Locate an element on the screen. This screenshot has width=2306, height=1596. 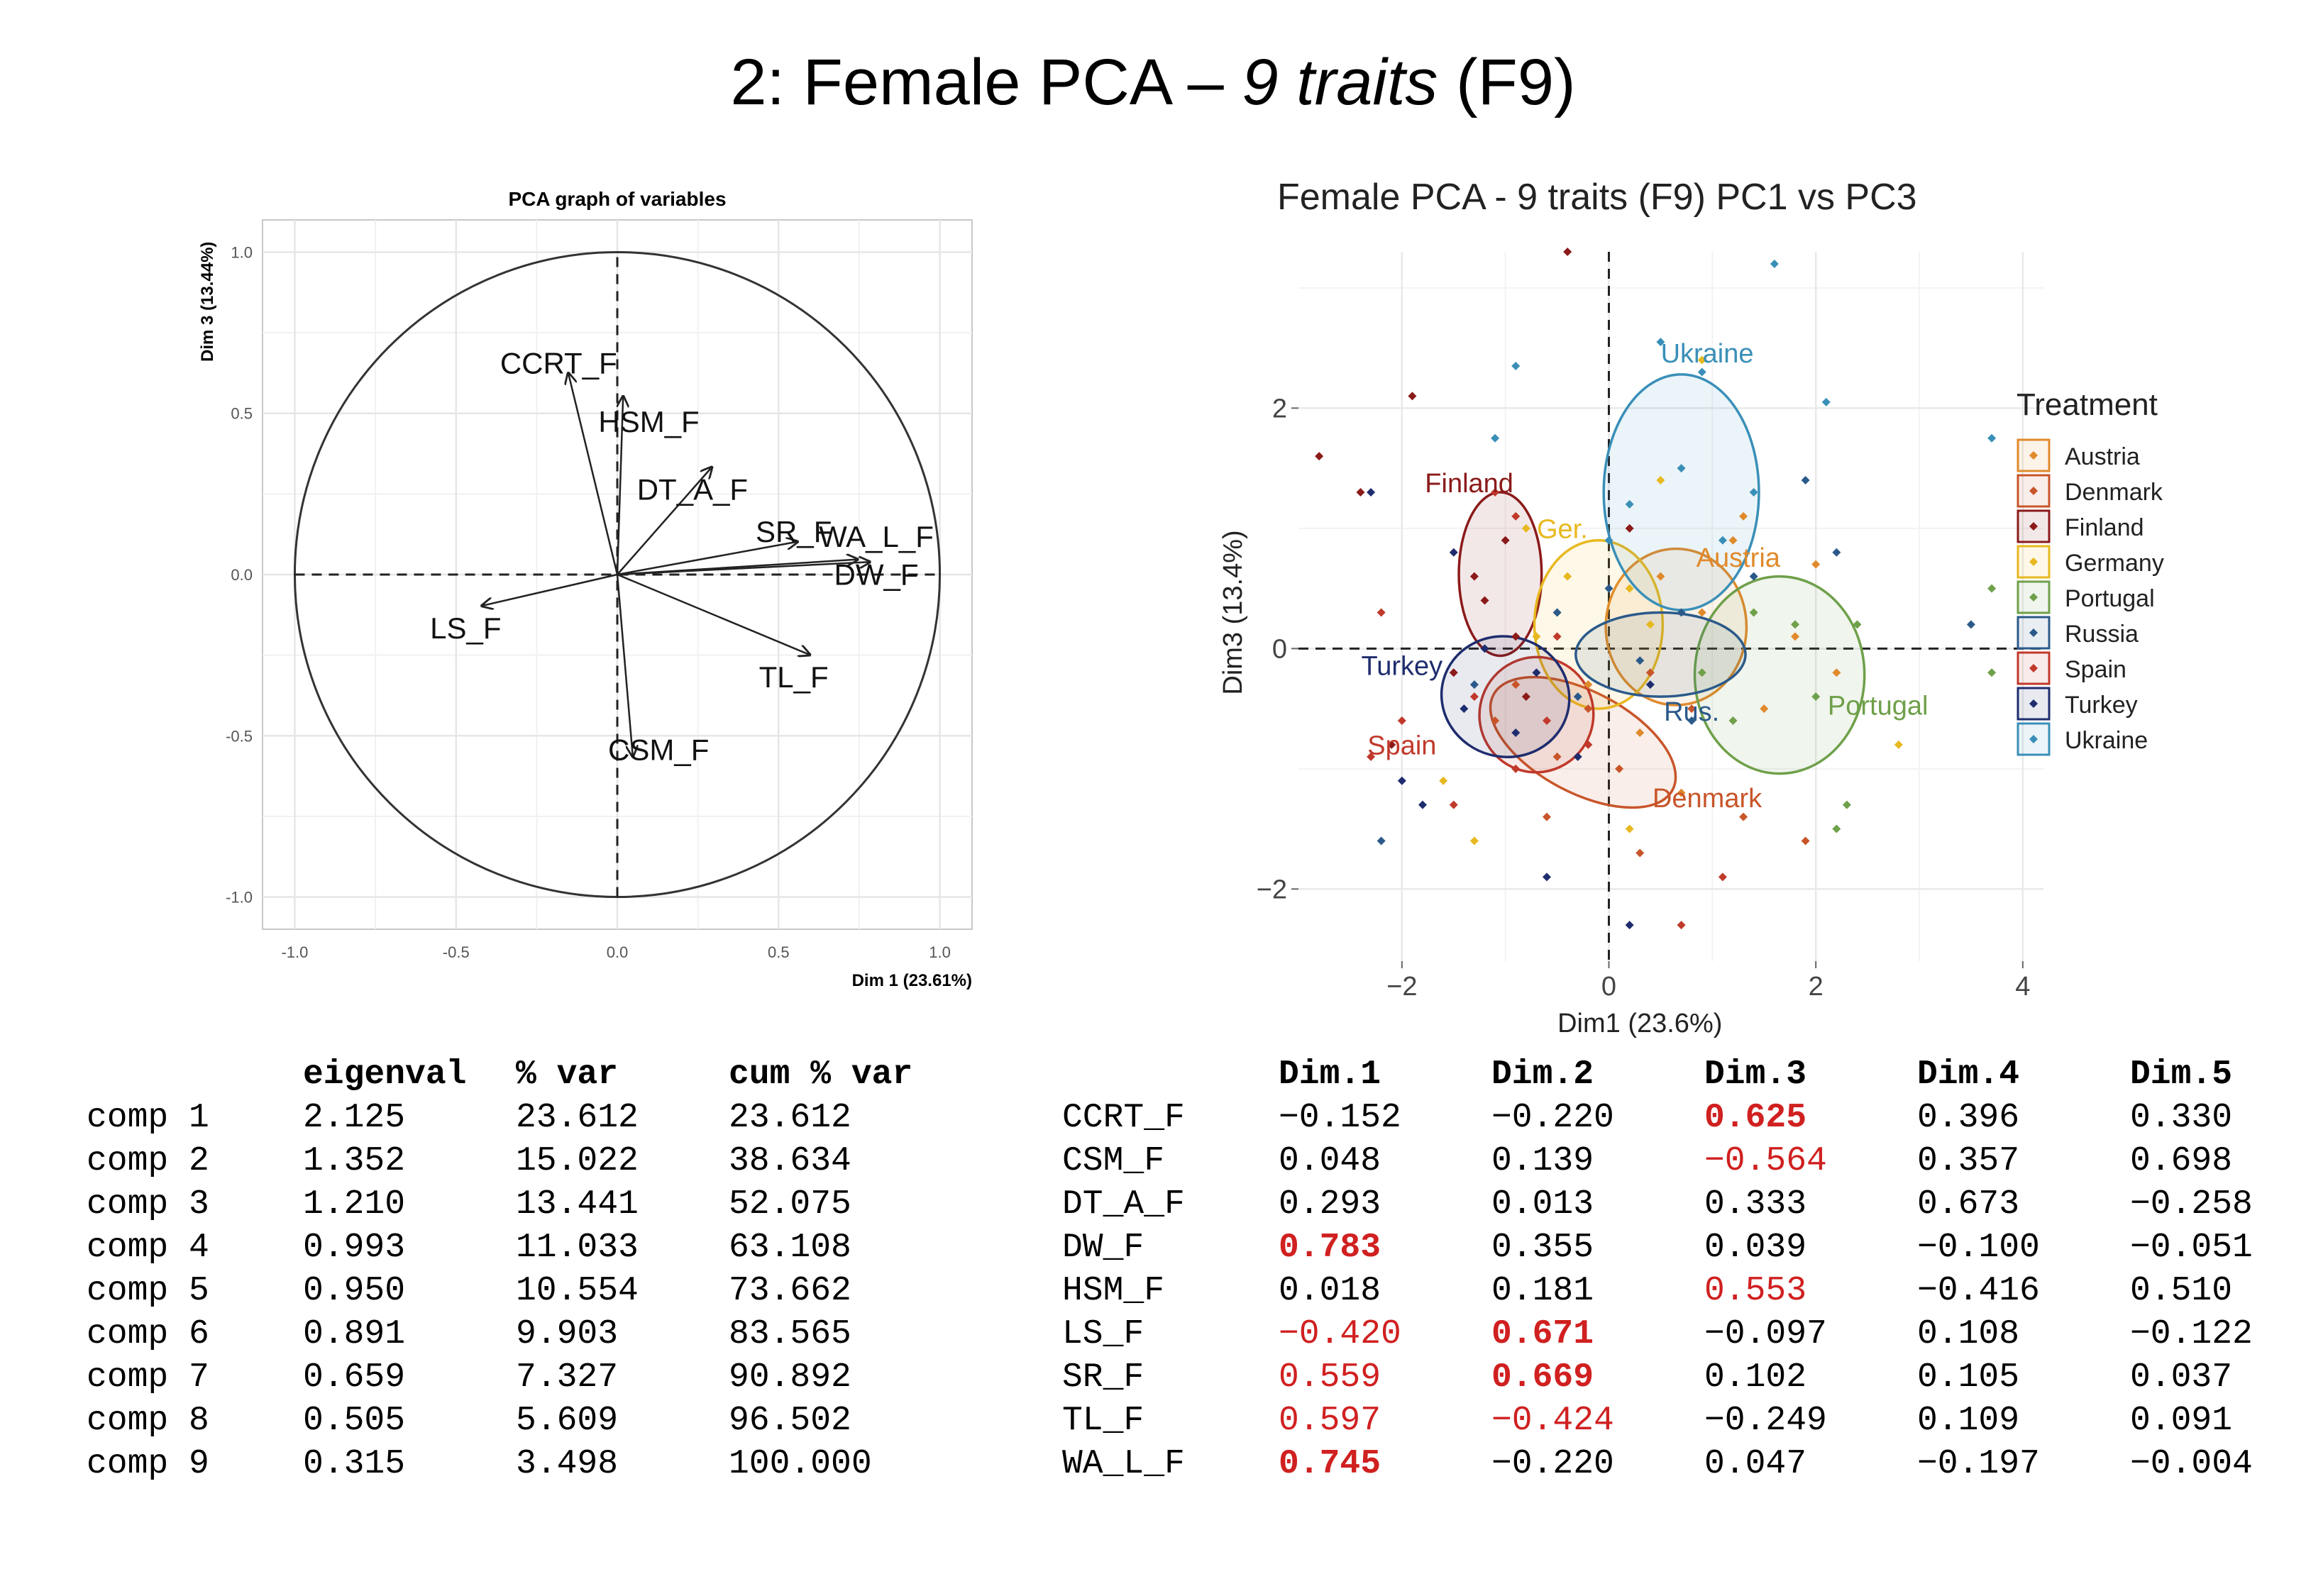
group-label-denmark: Denmark is located at coordinates (1708, 799).